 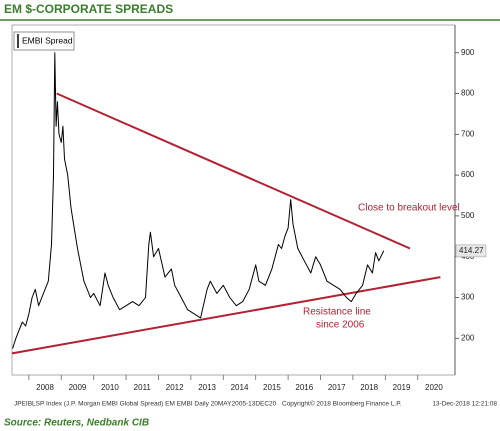 I want to click on footer-timestamp: 13-Dec-2018 12:21:08, so click(x=464, y=404).